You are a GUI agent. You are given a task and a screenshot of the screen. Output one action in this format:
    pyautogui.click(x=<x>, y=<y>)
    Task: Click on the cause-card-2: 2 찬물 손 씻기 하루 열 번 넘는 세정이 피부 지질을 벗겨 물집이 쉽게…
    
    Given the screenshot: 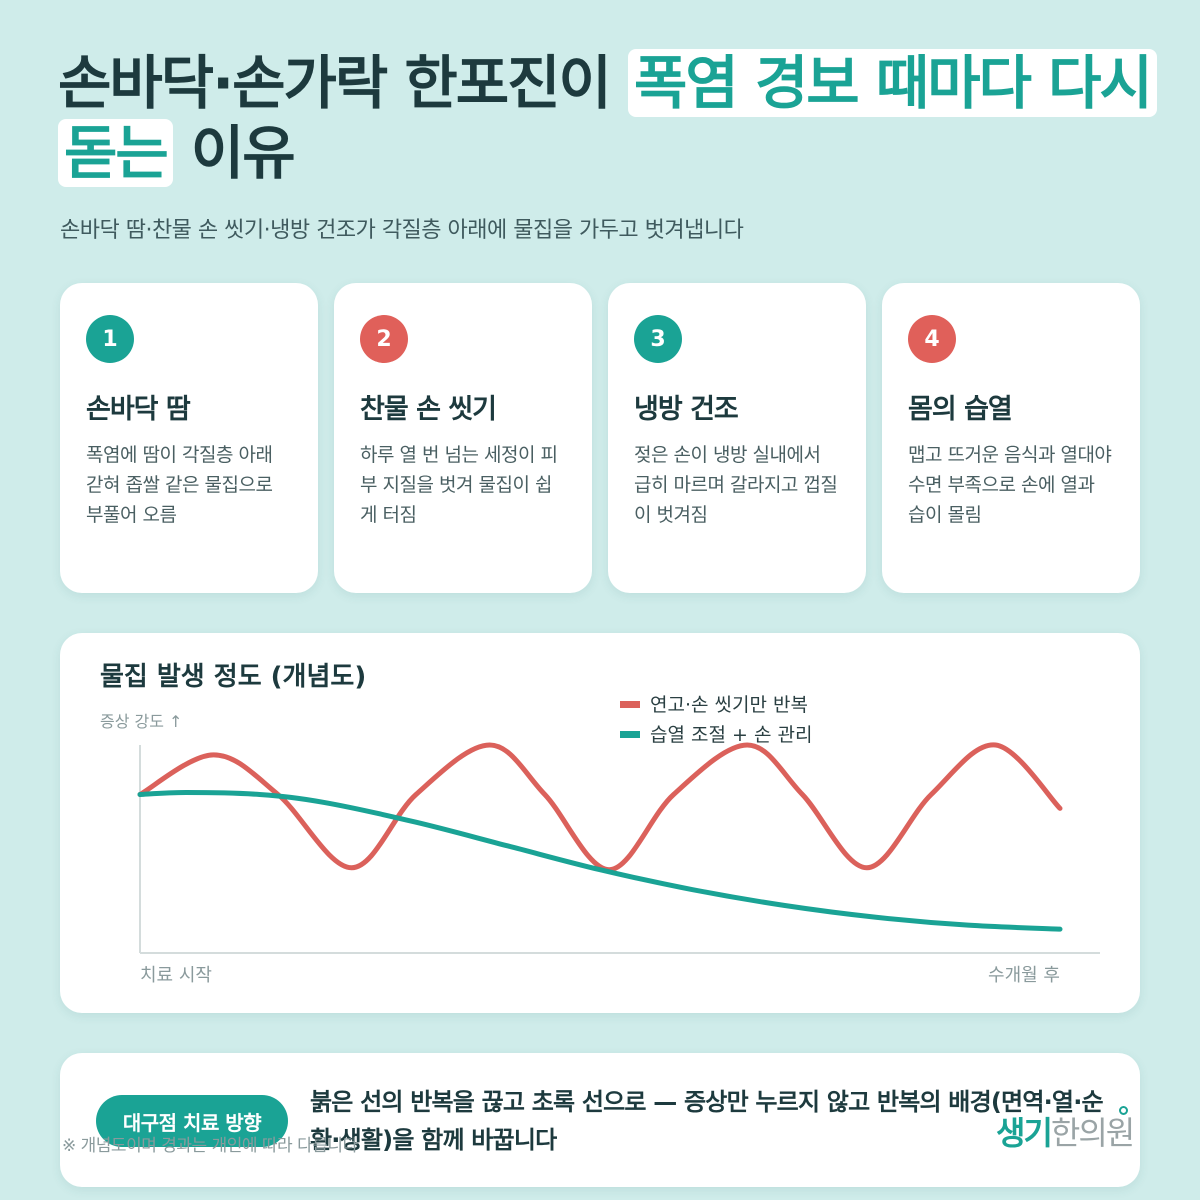 What is the action you would take?
    pyautogui.click(x=463, y=438)
    